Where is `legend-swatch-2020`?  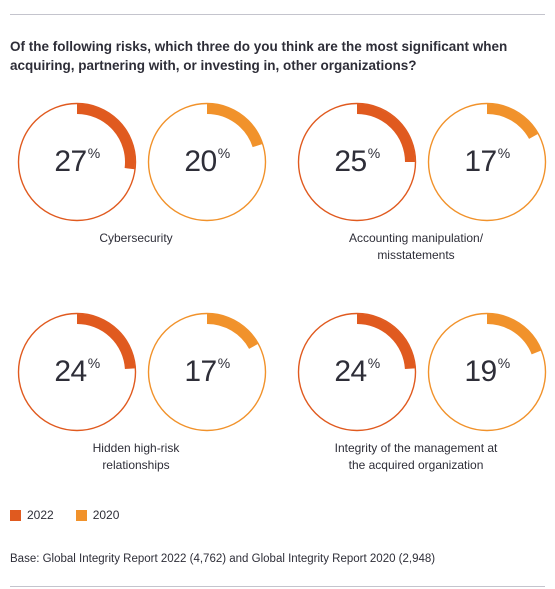 legend-swatch-2020 is located at coordinates (81, 515).